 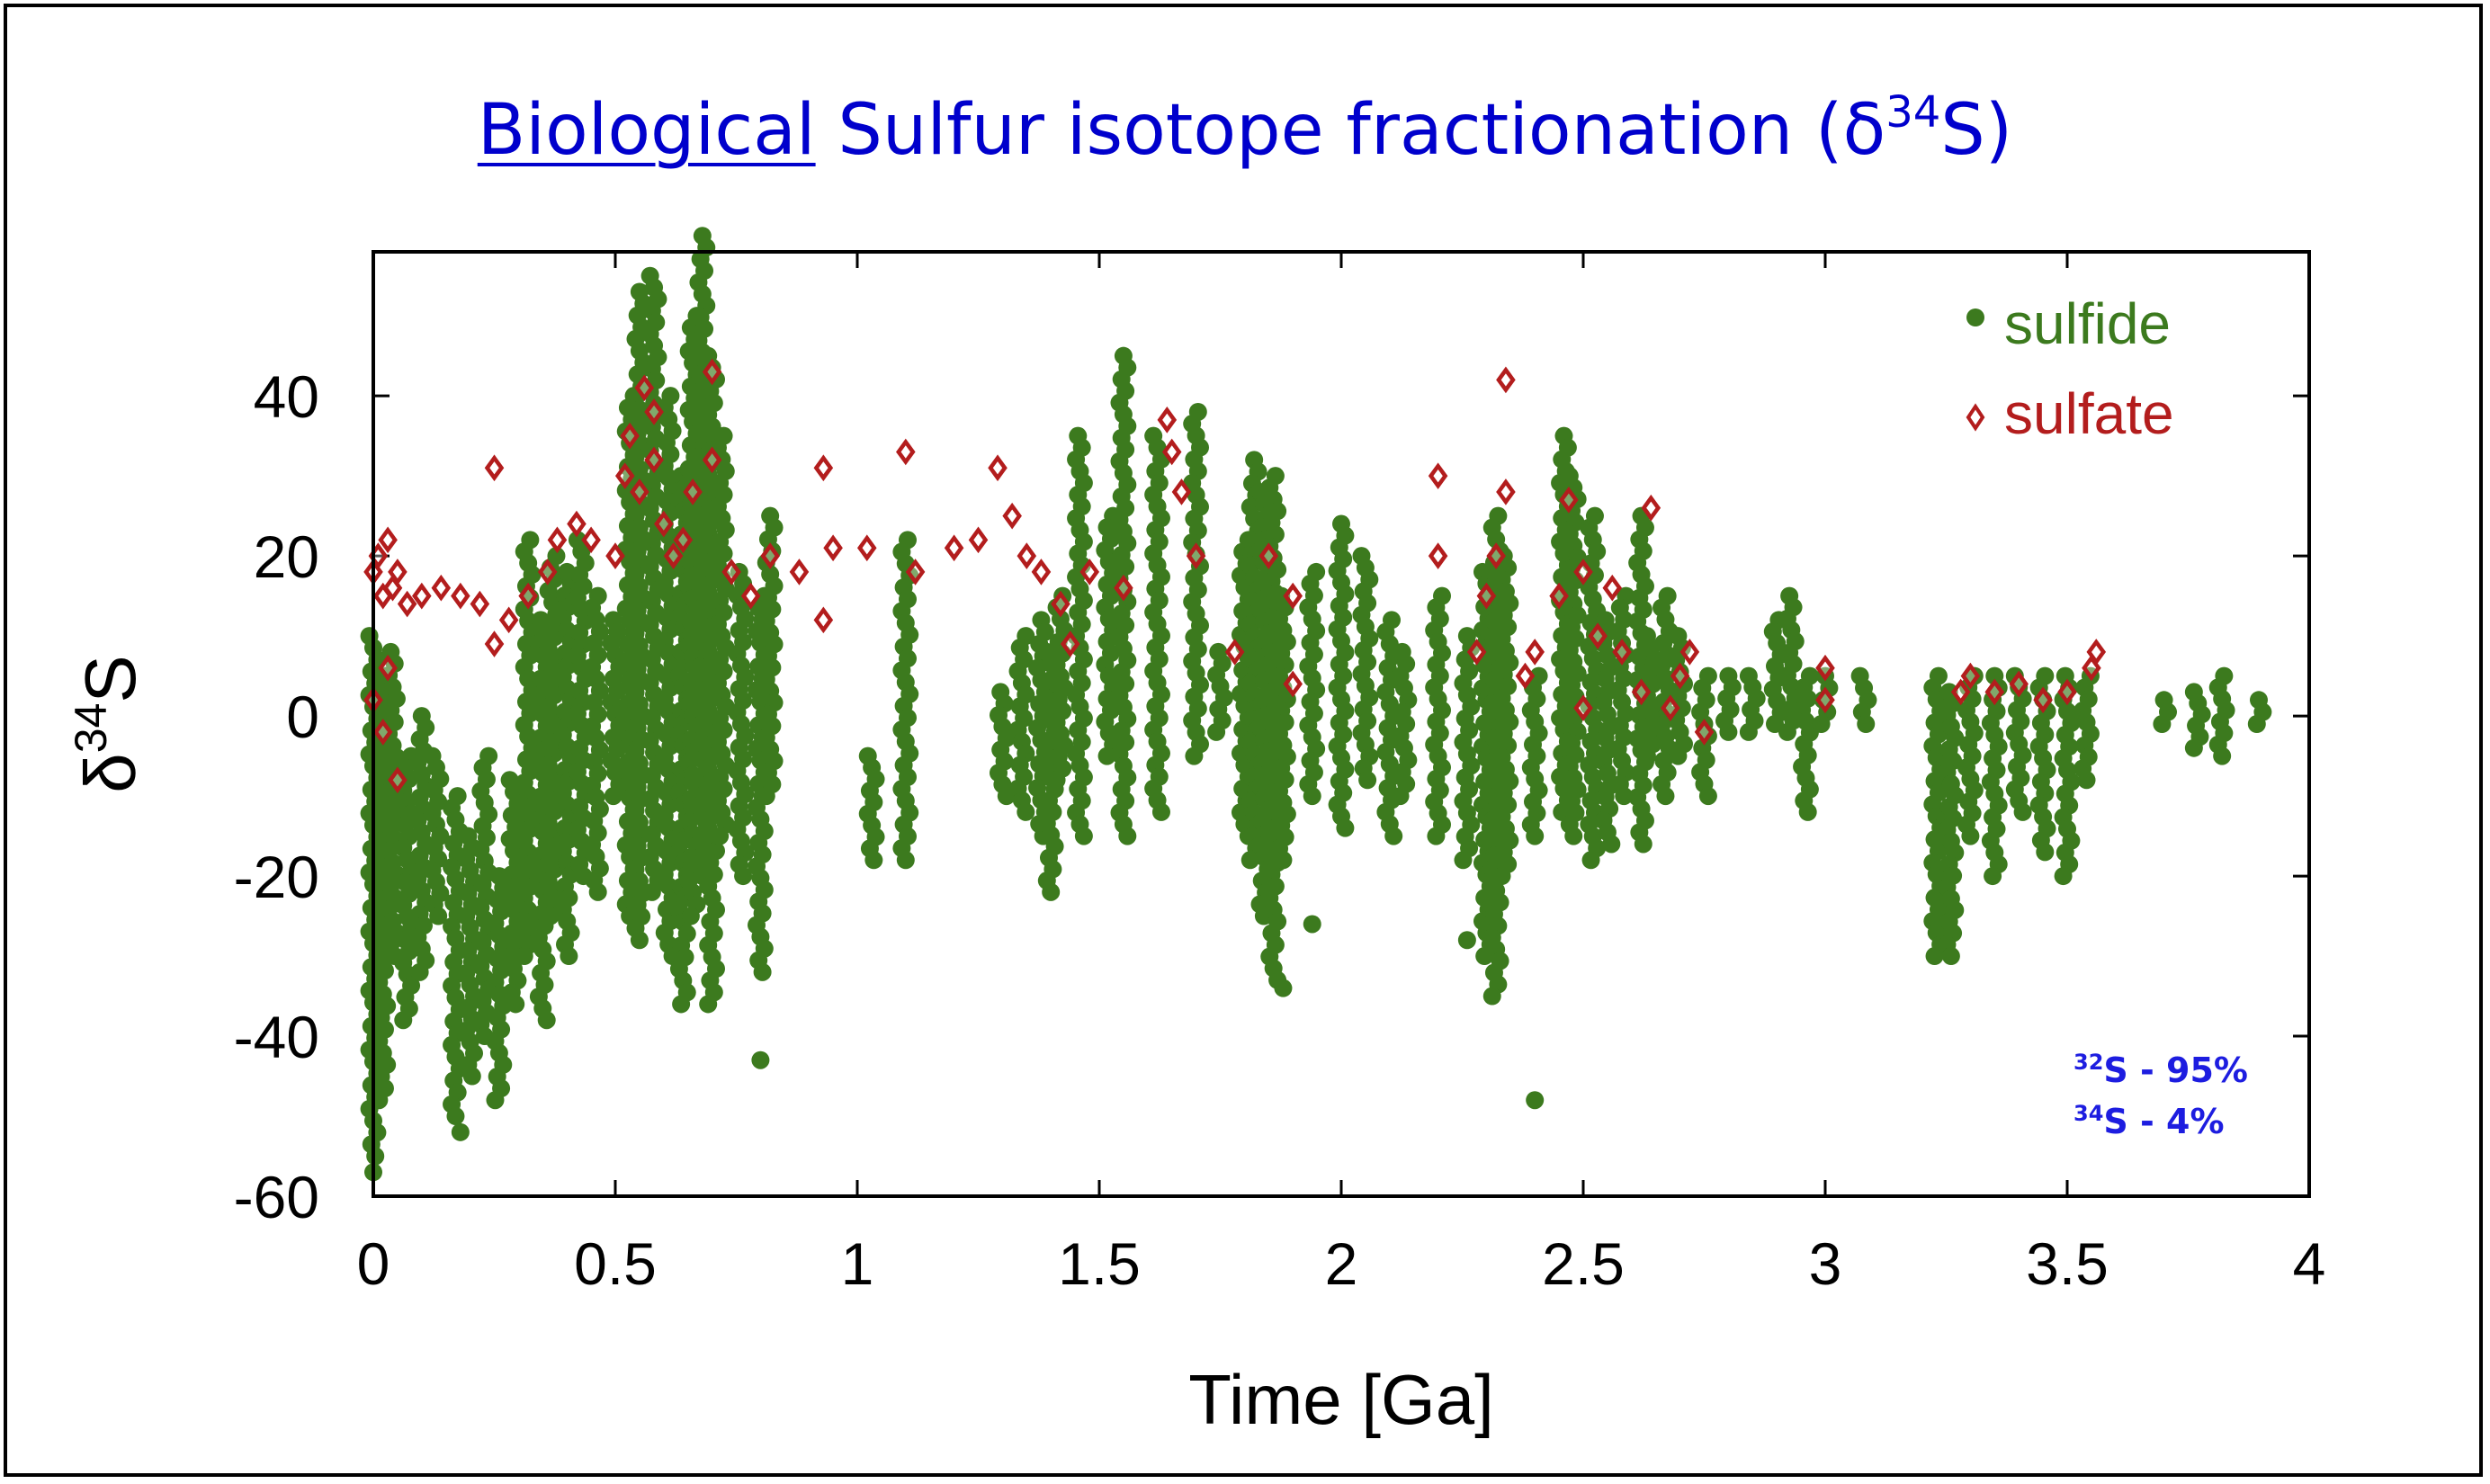 I want to click on title-underlined-word: Biological, so click(x=646, y=130).